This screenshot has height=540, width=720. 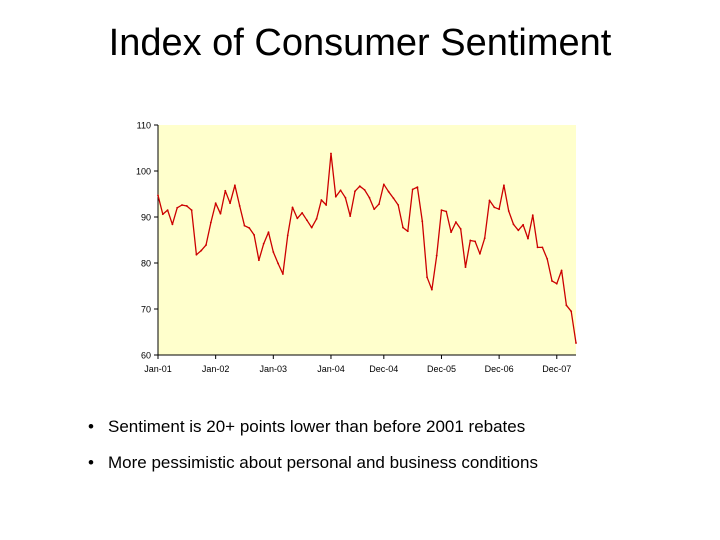 I want to click on x-tick-label: Dec-07, so click(x=556, y=369).